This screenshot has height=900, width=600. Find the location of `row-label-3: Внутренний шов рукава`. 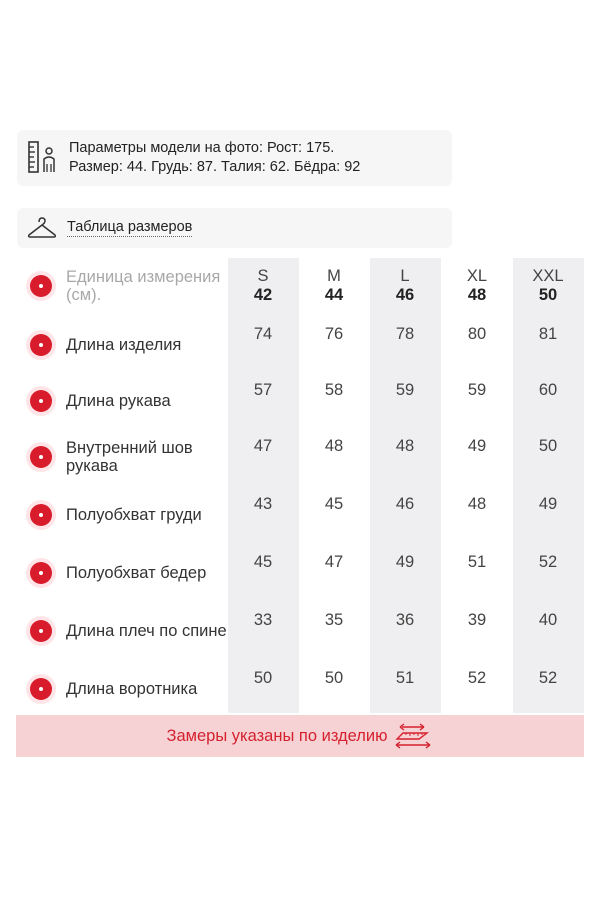

row-label-3: Внутренний шов рукава is located at coordinates (125, 461).